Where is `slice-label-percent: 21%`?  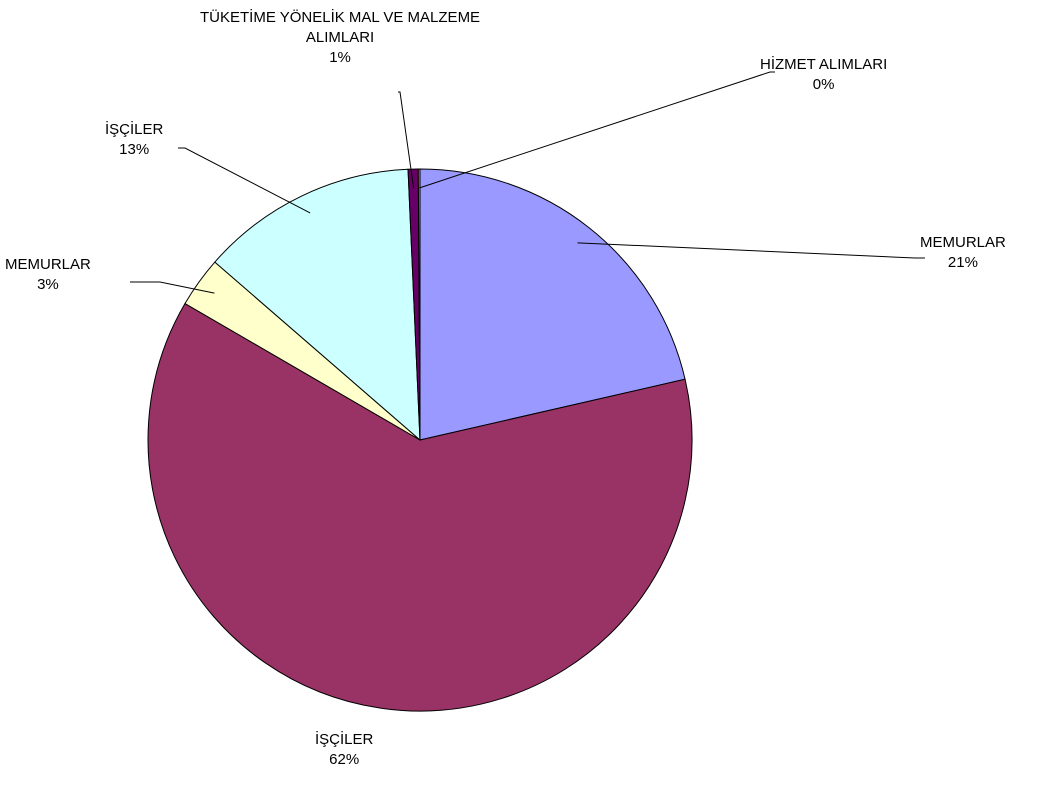
slice-label-percent: 21% is located at coordinates (962, 262).